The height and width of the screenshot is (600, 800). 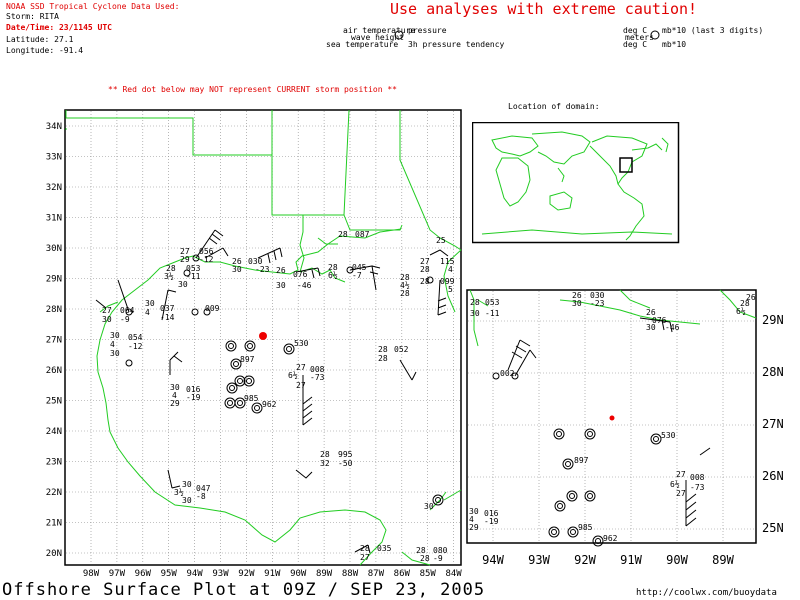 What do you see at coordinates (597, 303) in the screenshot?
I see `svg-text: -23` at bounding box center [597, 303].